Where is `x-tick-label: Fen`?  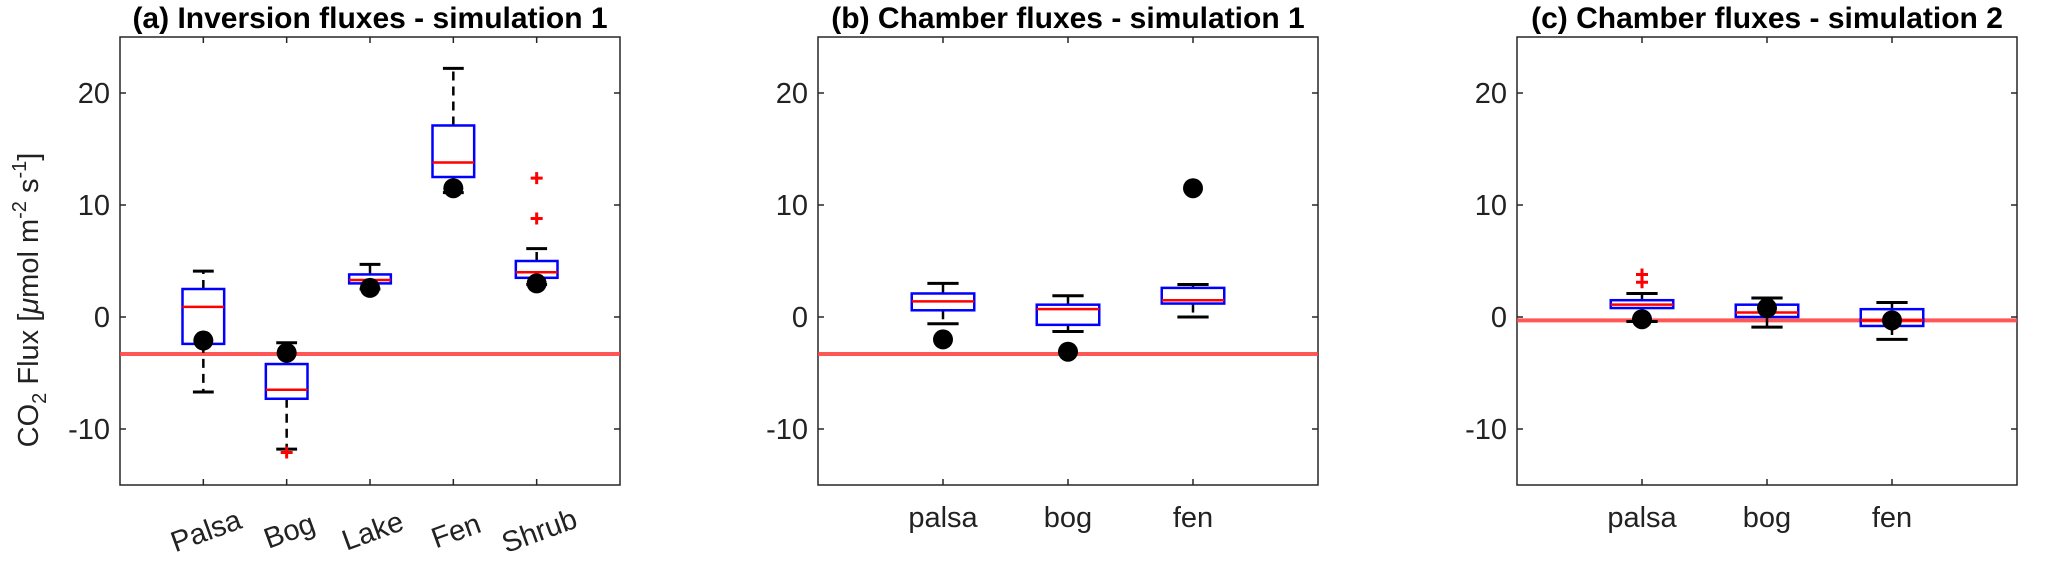
x-tick-label: Fen is located at coordinates (456, 531).